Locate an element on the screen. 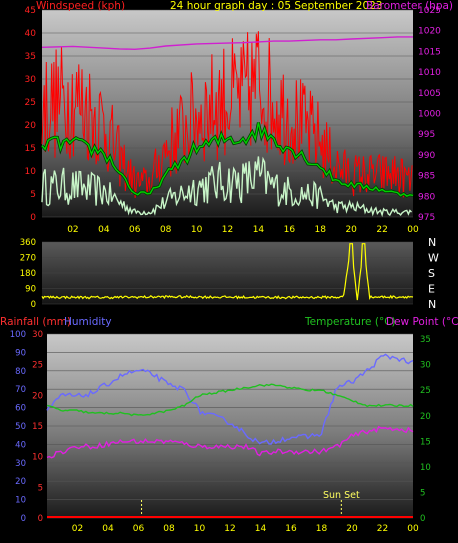 The width and height of the screenshot is (458, 543). humidity-tick-label: 60 is located at coordinates (20, 409).